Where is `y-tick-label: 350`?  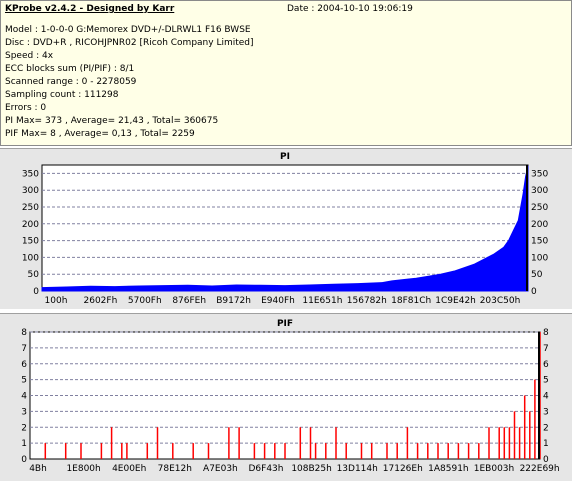
y-tick-label: 350 is located at coordinates (30, 174).